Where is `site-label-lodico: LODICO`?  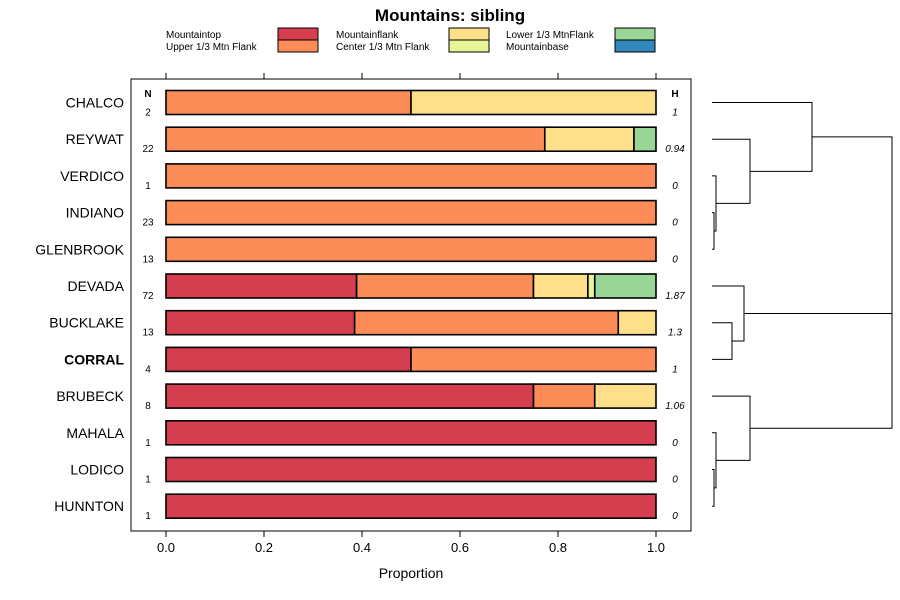 site-label-lodico: LODICO is located at coordinates (97, 470).